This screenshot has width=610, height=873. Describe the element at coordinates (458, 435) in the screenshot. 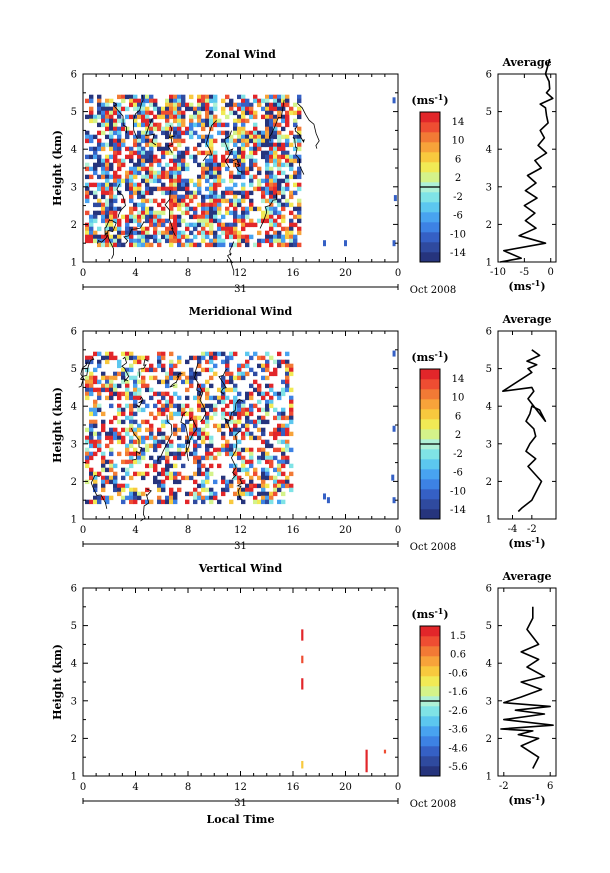

I see `colorbar-tick-label: 2` at that location.